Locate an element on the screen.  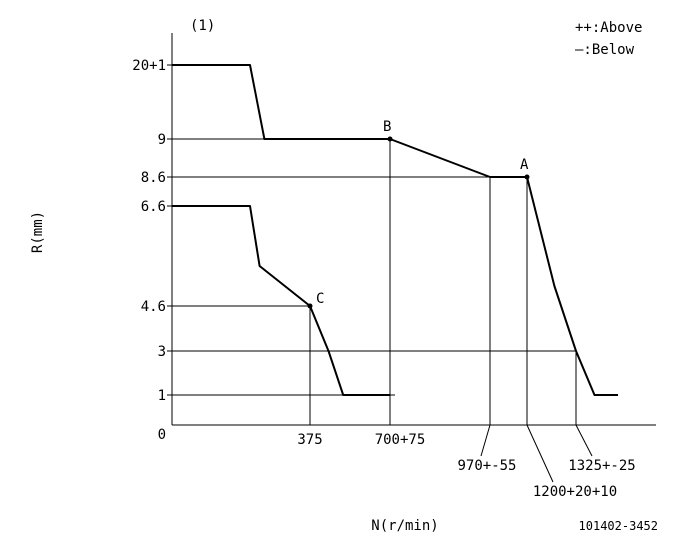
legend-below: —:Below is located at coordinates (605, 50).